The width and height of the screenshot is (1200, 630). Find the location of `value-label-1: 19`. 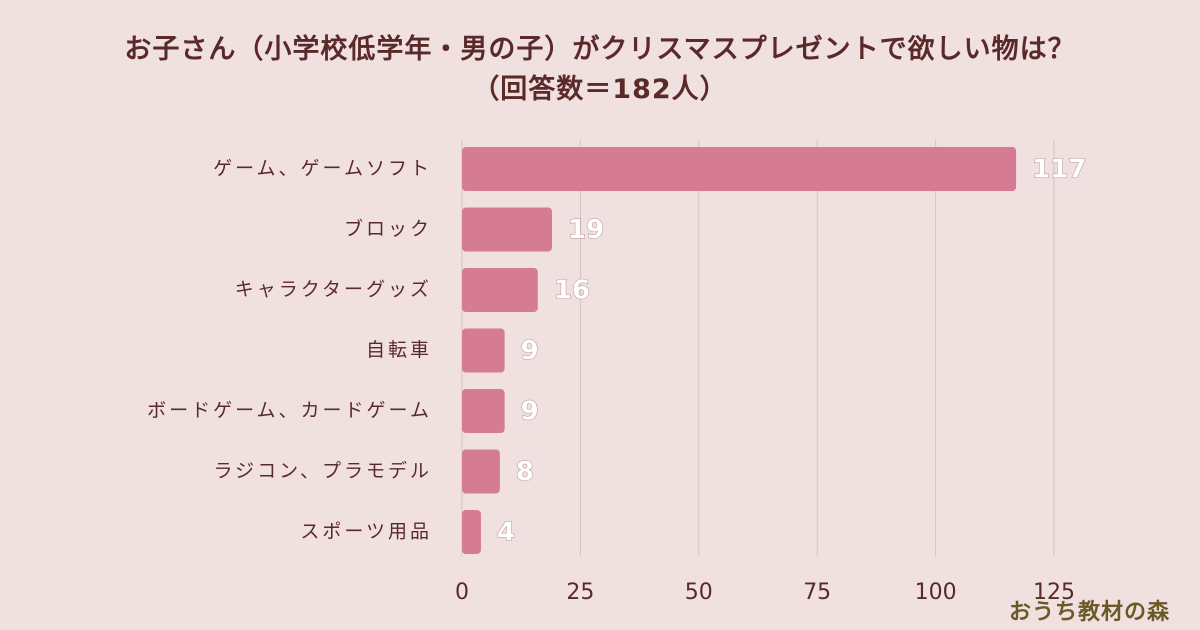

value-label-1: 19 is located at coordinates (586, 230).